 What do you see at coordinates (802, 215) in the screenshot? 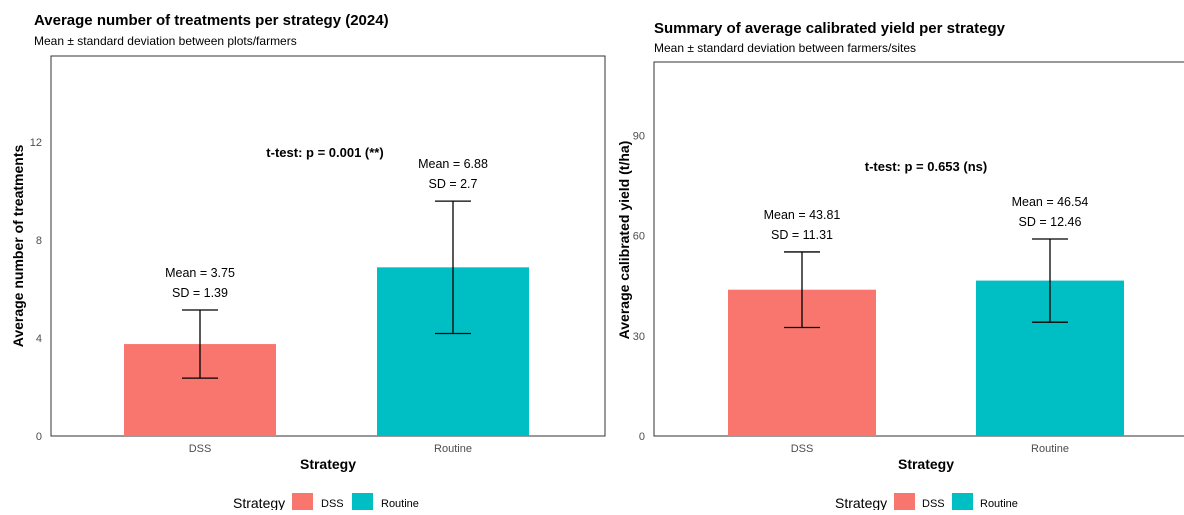
I see `bar-label-dss: Mean = 43.81` at bounding box center [802, 215].